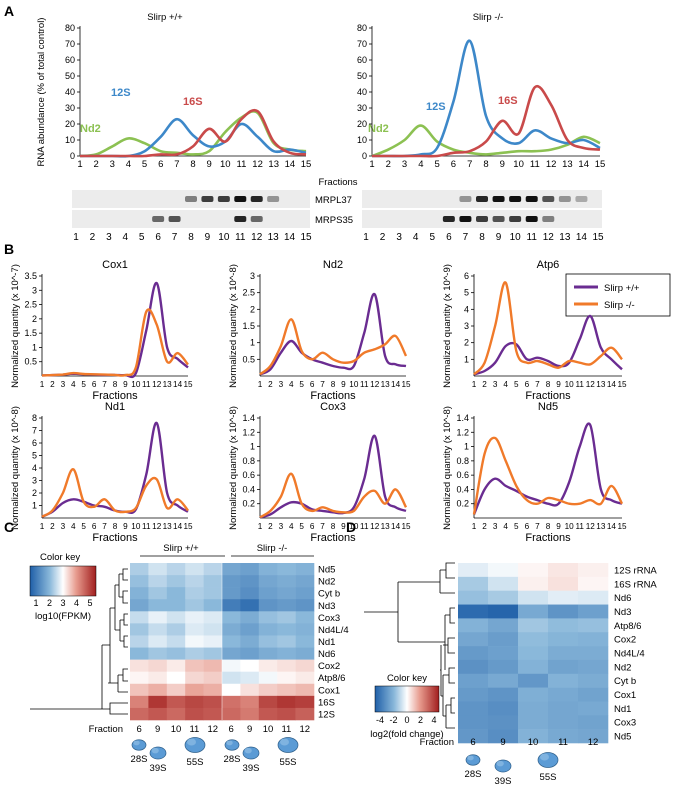 This screenshot has width=676, height=800. Describe the element at coordinates (125, 384) in the screenshot. I see `x-tick-label: 9` at that location.